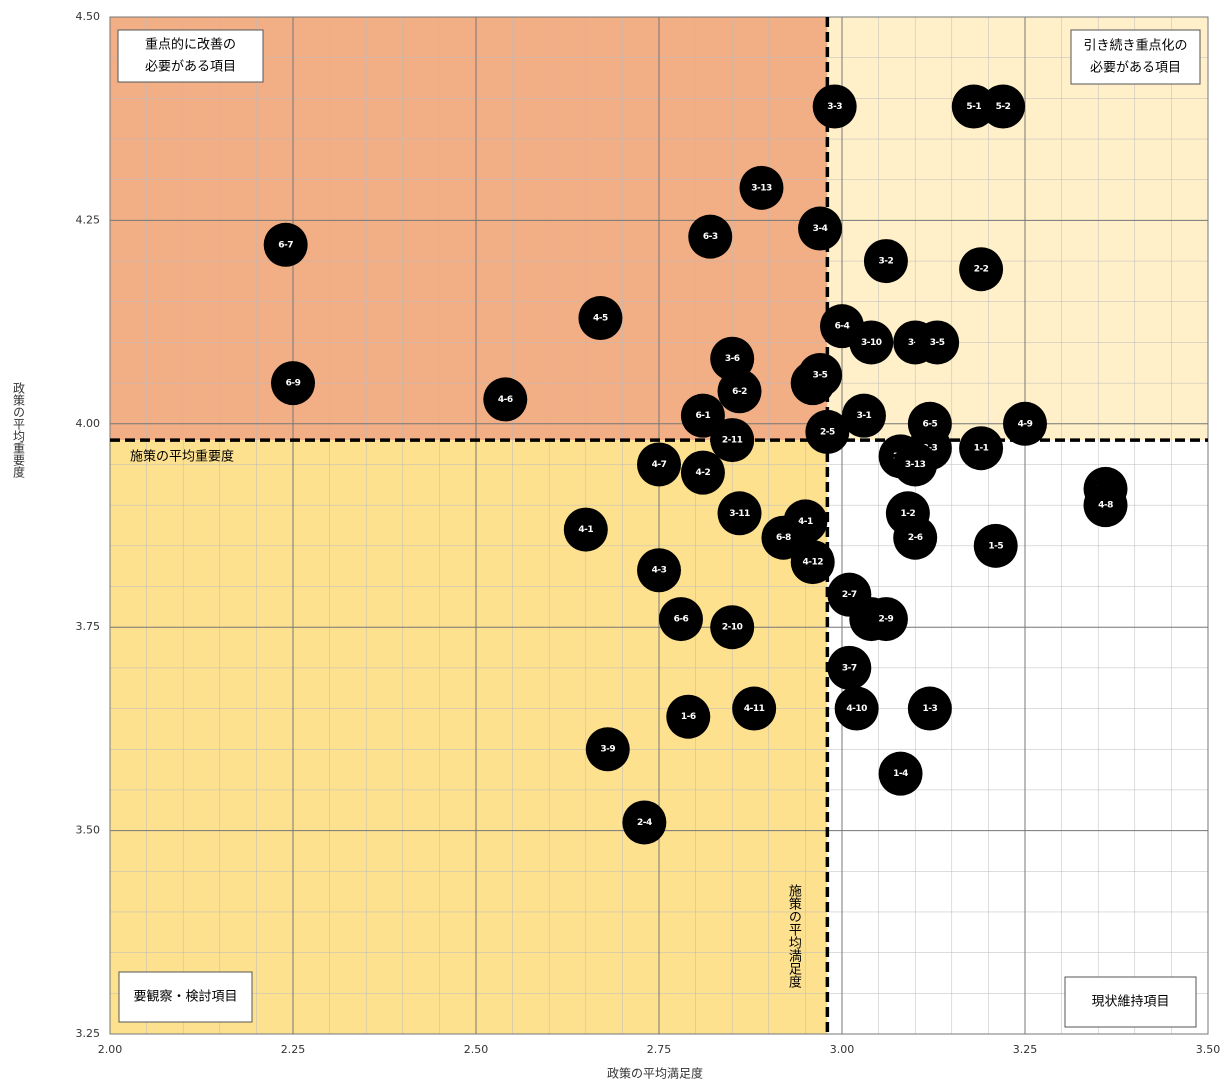 This screenshot has width=1228, height=1083. I want to click on point-label: 1-4, so click(900, 774).